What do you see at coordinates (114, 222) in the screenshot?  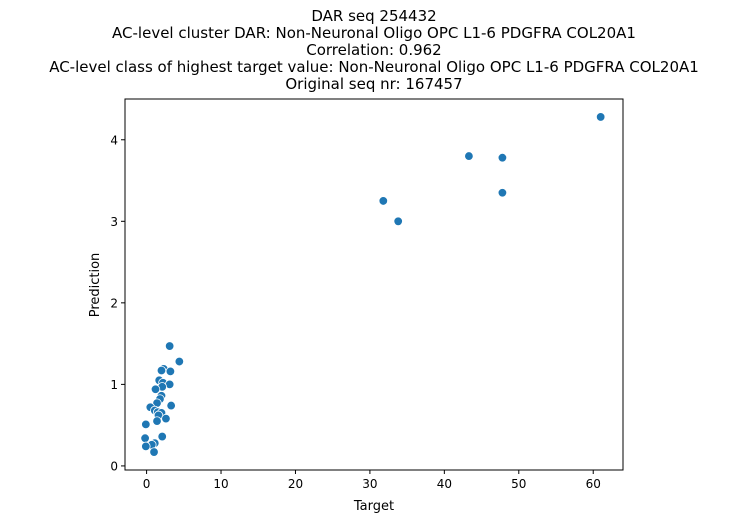 I see `y-tick-label: 3` at bounding box center [114, 222].